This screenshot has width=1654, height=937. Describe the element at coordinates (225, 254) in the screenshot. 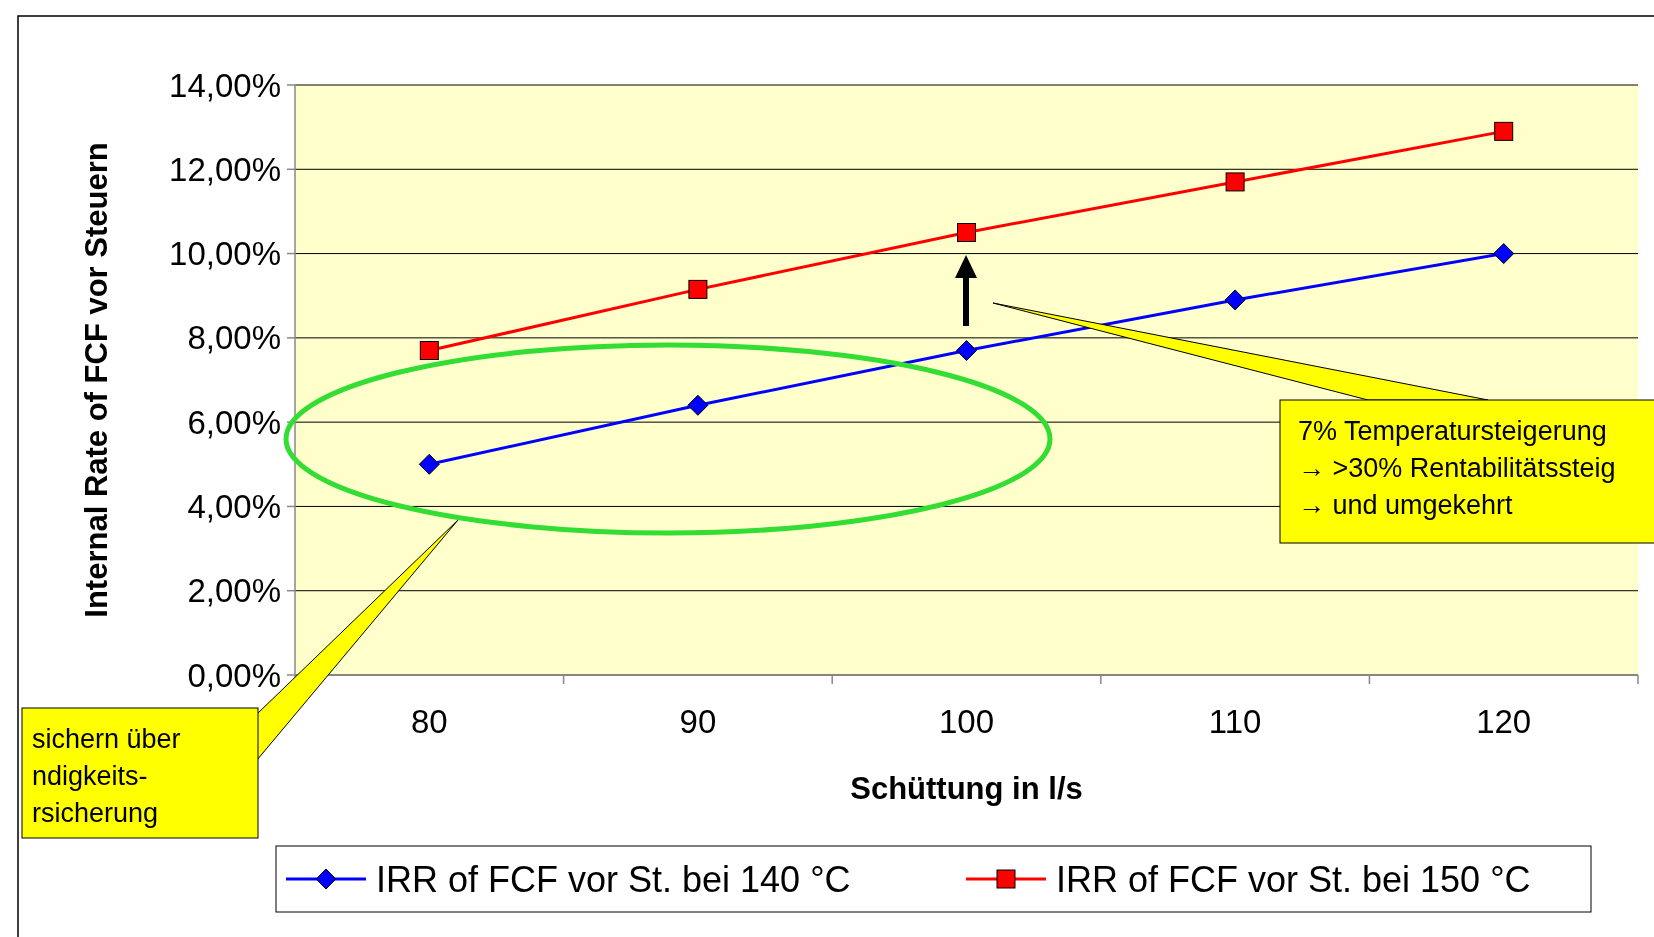

I see `y-tick-label: 10,00%` at that location.